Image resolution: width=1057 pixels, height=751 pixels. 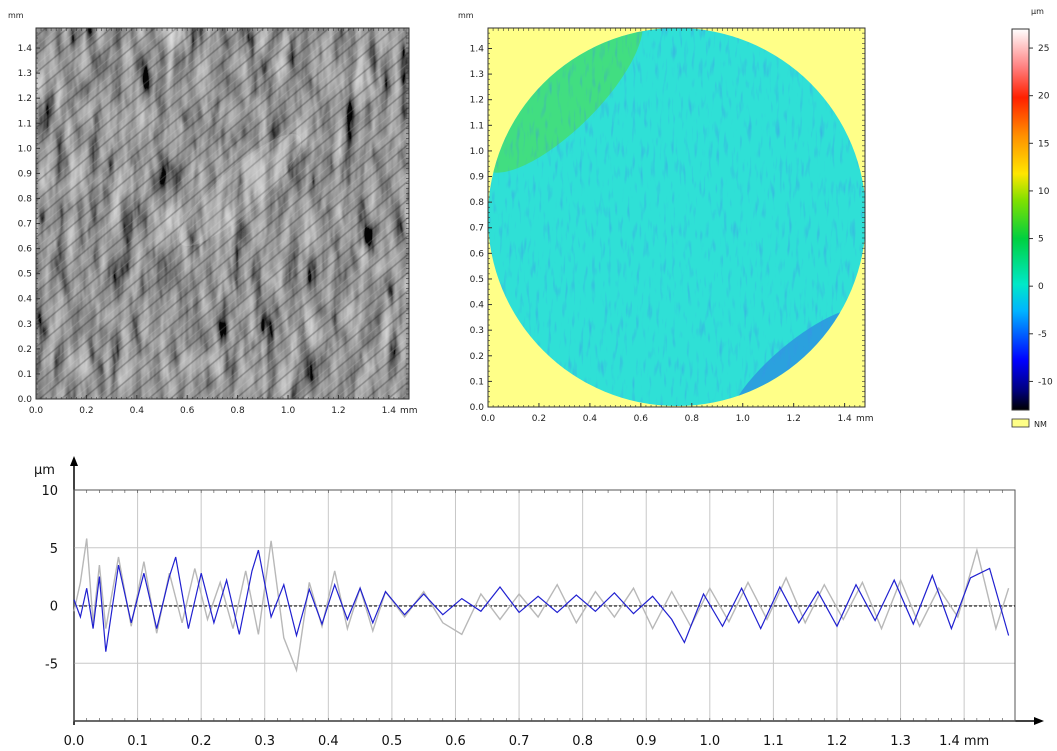 I want to click on profile-x-tick-label: 0.8, so click(x=582, y=741).